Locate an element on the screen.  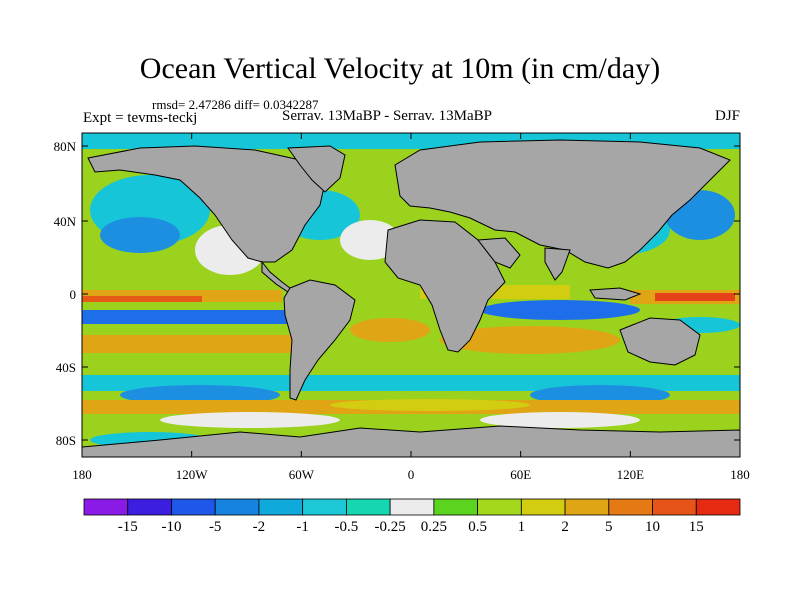
south-america is located at coordinates (319, 340).